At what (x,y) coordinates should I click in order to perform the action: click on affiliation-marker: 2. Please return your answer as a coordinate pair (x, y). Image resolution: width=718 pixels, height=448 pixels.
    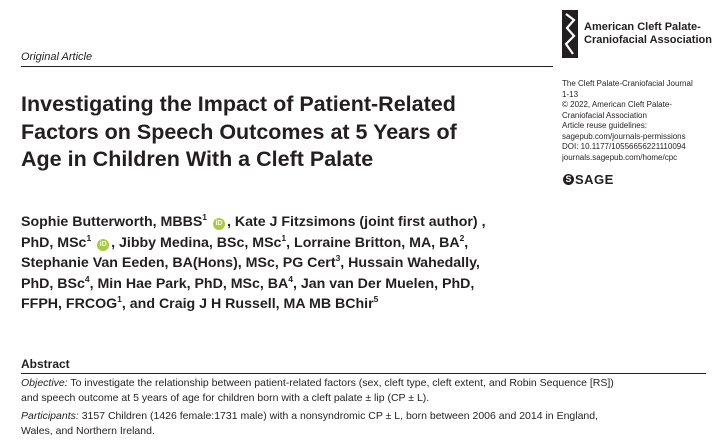
    Looking at the image, I should click on (462, 237).